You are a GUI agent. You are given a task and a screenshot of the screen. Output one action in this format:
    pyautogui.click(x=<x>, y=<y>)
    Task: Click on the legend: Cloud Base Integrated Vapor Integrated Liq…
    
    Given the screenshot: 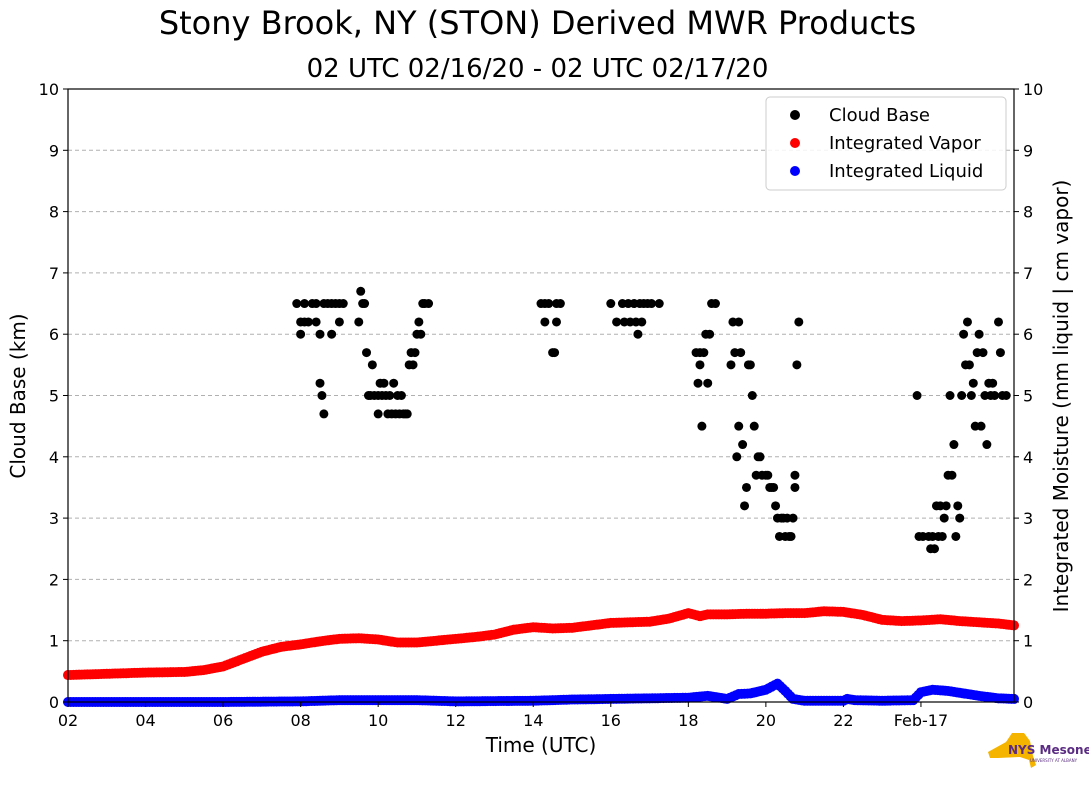 What is the action you would take?
    pyautogui.click(x=886, y=143)
    